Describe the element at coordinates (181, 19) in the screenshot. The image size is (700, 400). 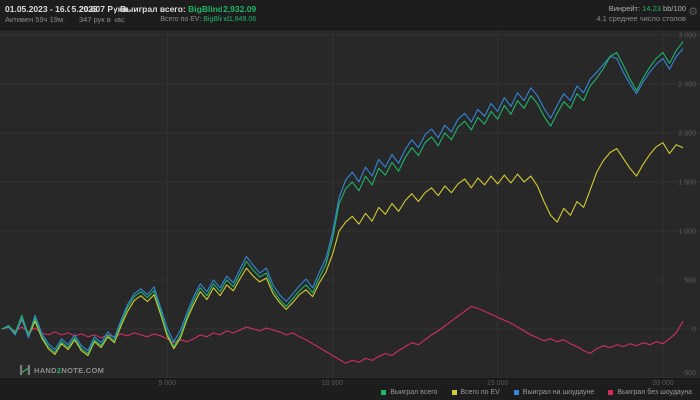
I see `ev-label: Всего по EV:` at that location.